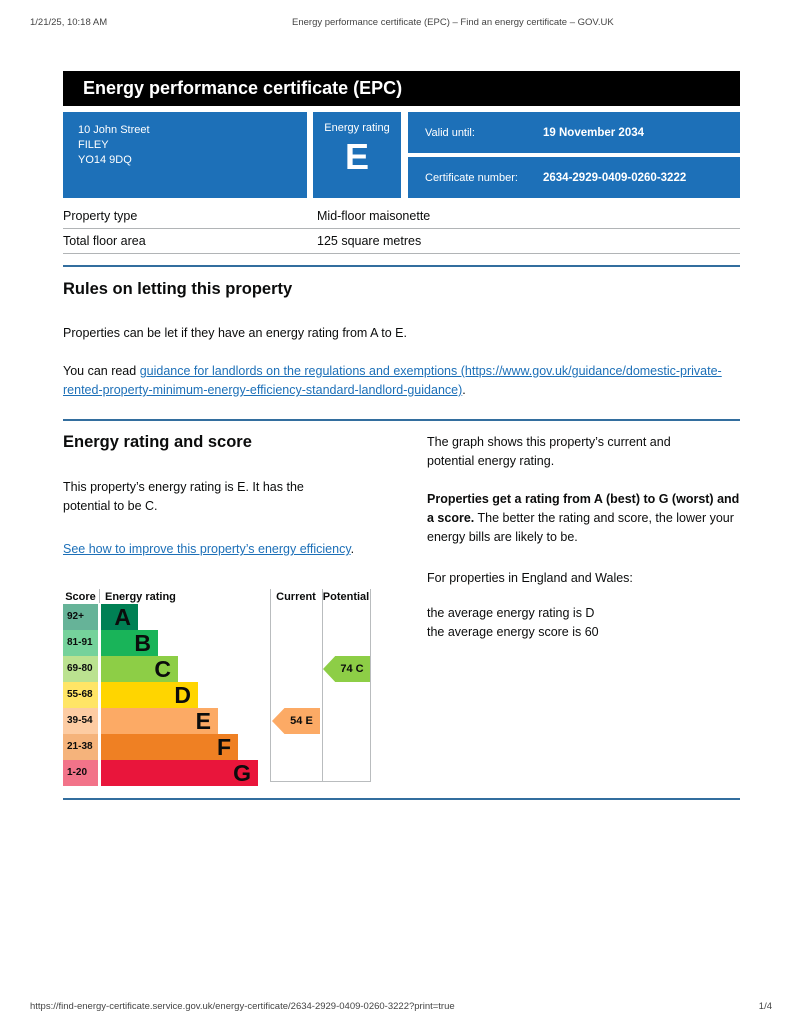  I want to click on score-range-D: 55-68, so click(80, 695).